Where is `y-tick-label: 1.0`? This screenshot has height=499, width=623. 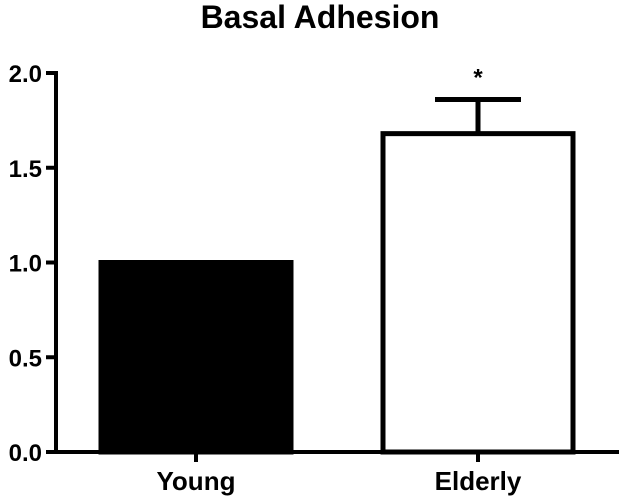
y-tick-label: 1.0 is located at coordinates (25, 264).